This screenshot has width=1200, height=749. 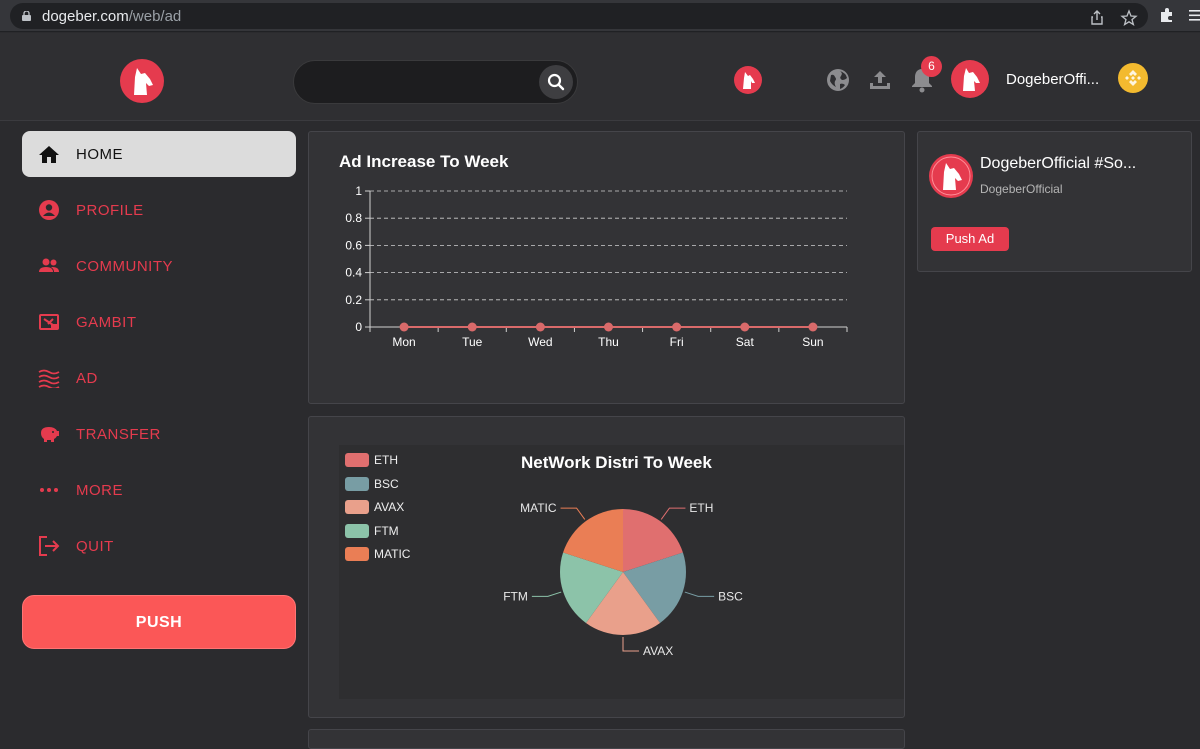 I want to click on bookmark-star-icon, so click(x=1129, y=18).